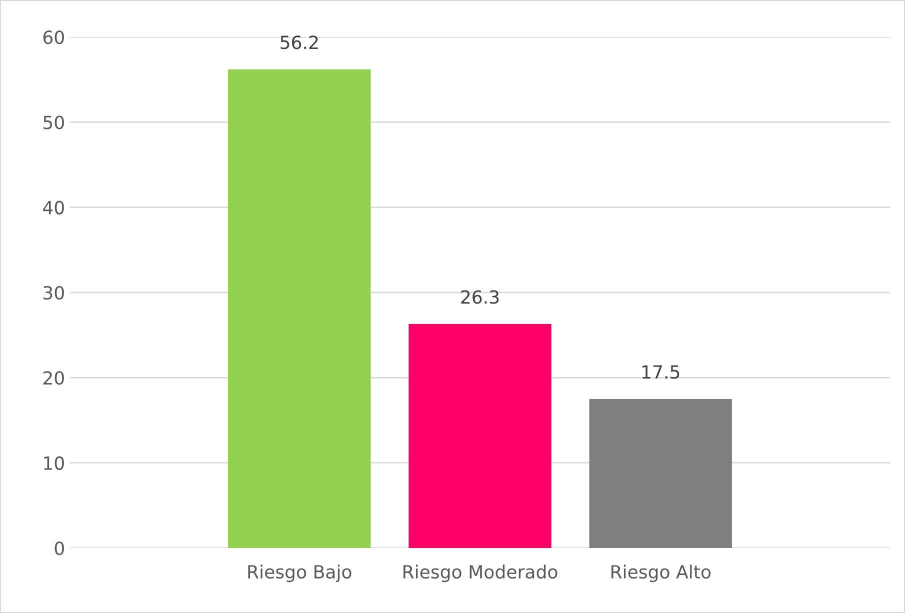 The height and width of the screenshot is (613, 905). I want to click on data-label: 26.3, so click(480, 297).